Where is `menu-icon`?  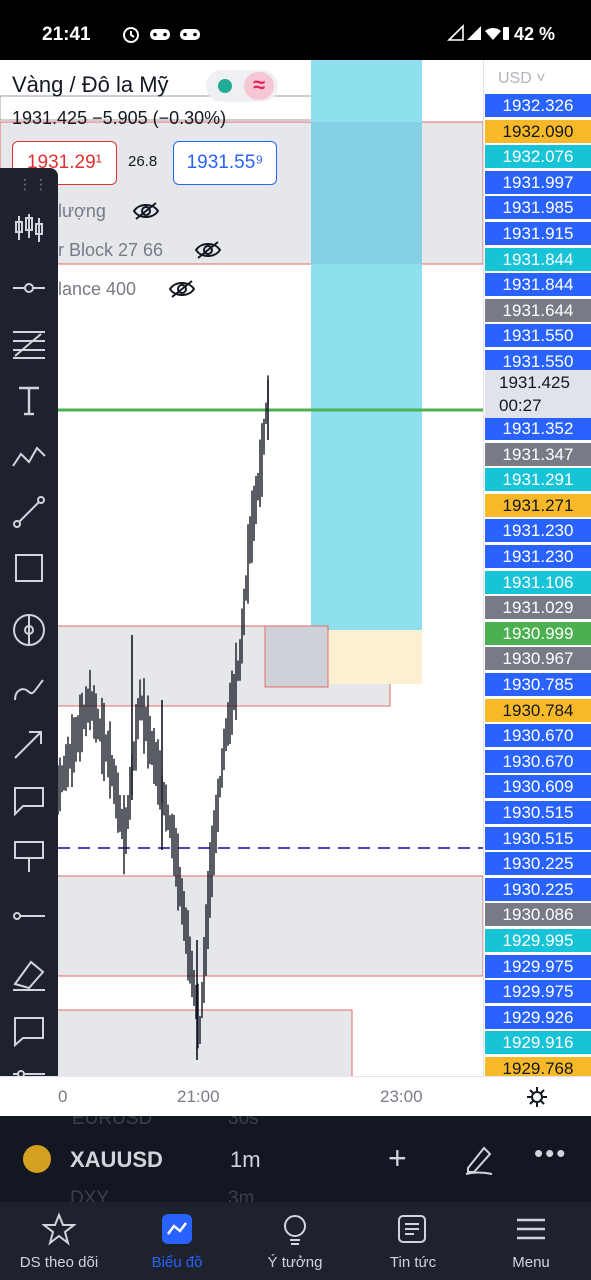
menu-icon is located at coordinates (531, 1229).